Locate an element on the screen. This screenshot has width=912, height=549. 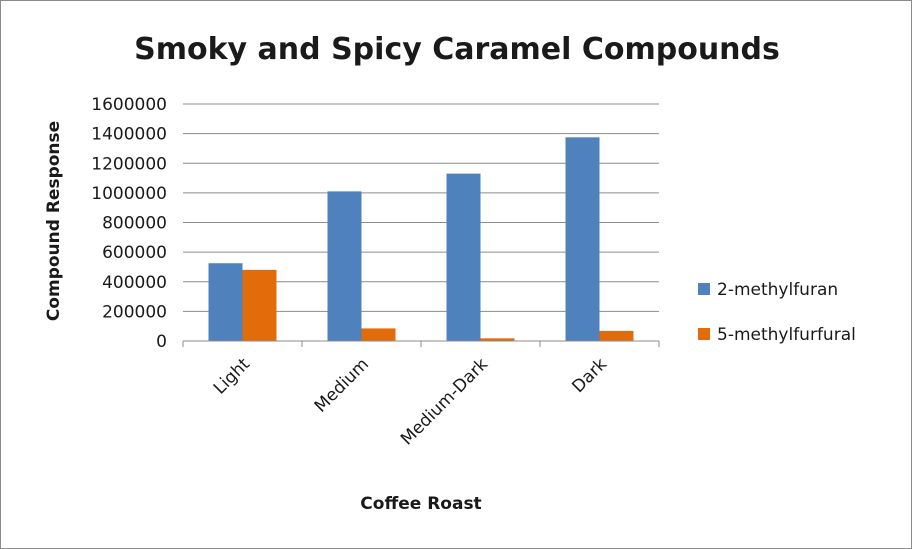
y-tick-label: 400000 is located at coordinates (134, 283).